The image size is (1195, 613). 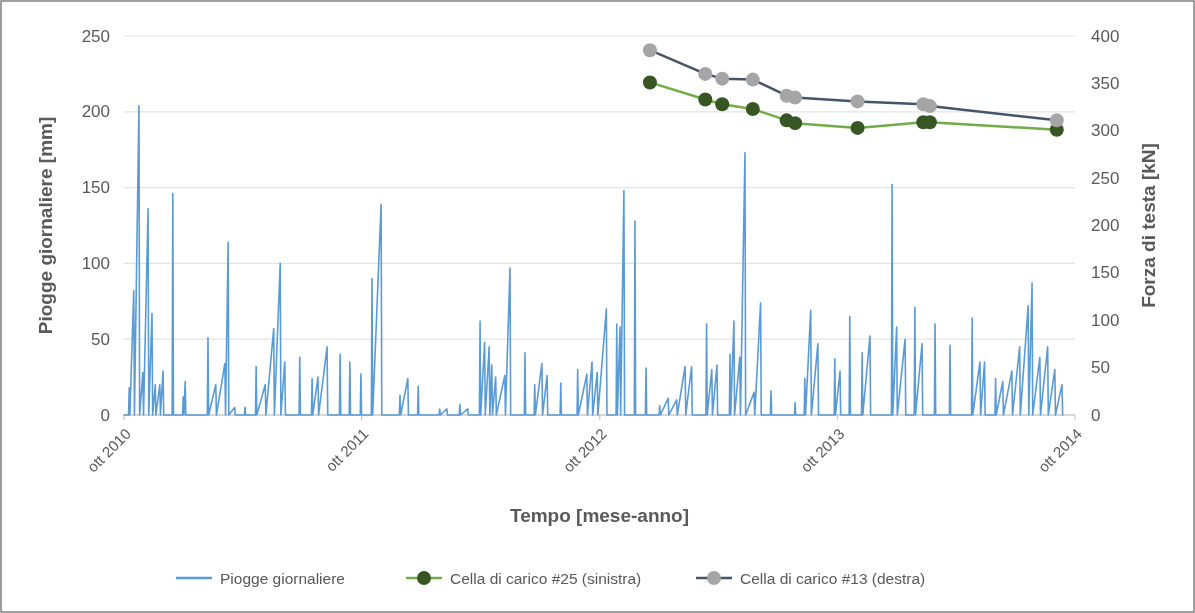 What do you see at coordinates (45, 225) in the screenshot?
I see `y-axis-title: Piogge giornaliere [mm]` at bounding box center [45, 225].